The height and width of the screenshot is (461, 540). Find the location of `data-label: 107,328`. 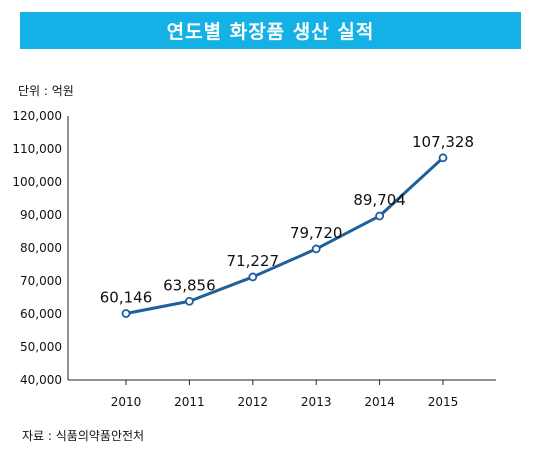

data-label: 107,328 is located at coordinates (443, 142).